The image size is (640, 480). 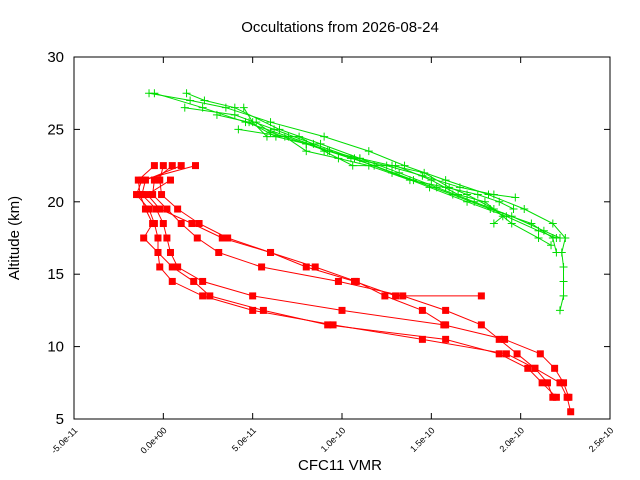 What do you see at coordinates (55, 274) in the screenshot?
I see `y-tick-label: 15` at bounding box center [55, 274].